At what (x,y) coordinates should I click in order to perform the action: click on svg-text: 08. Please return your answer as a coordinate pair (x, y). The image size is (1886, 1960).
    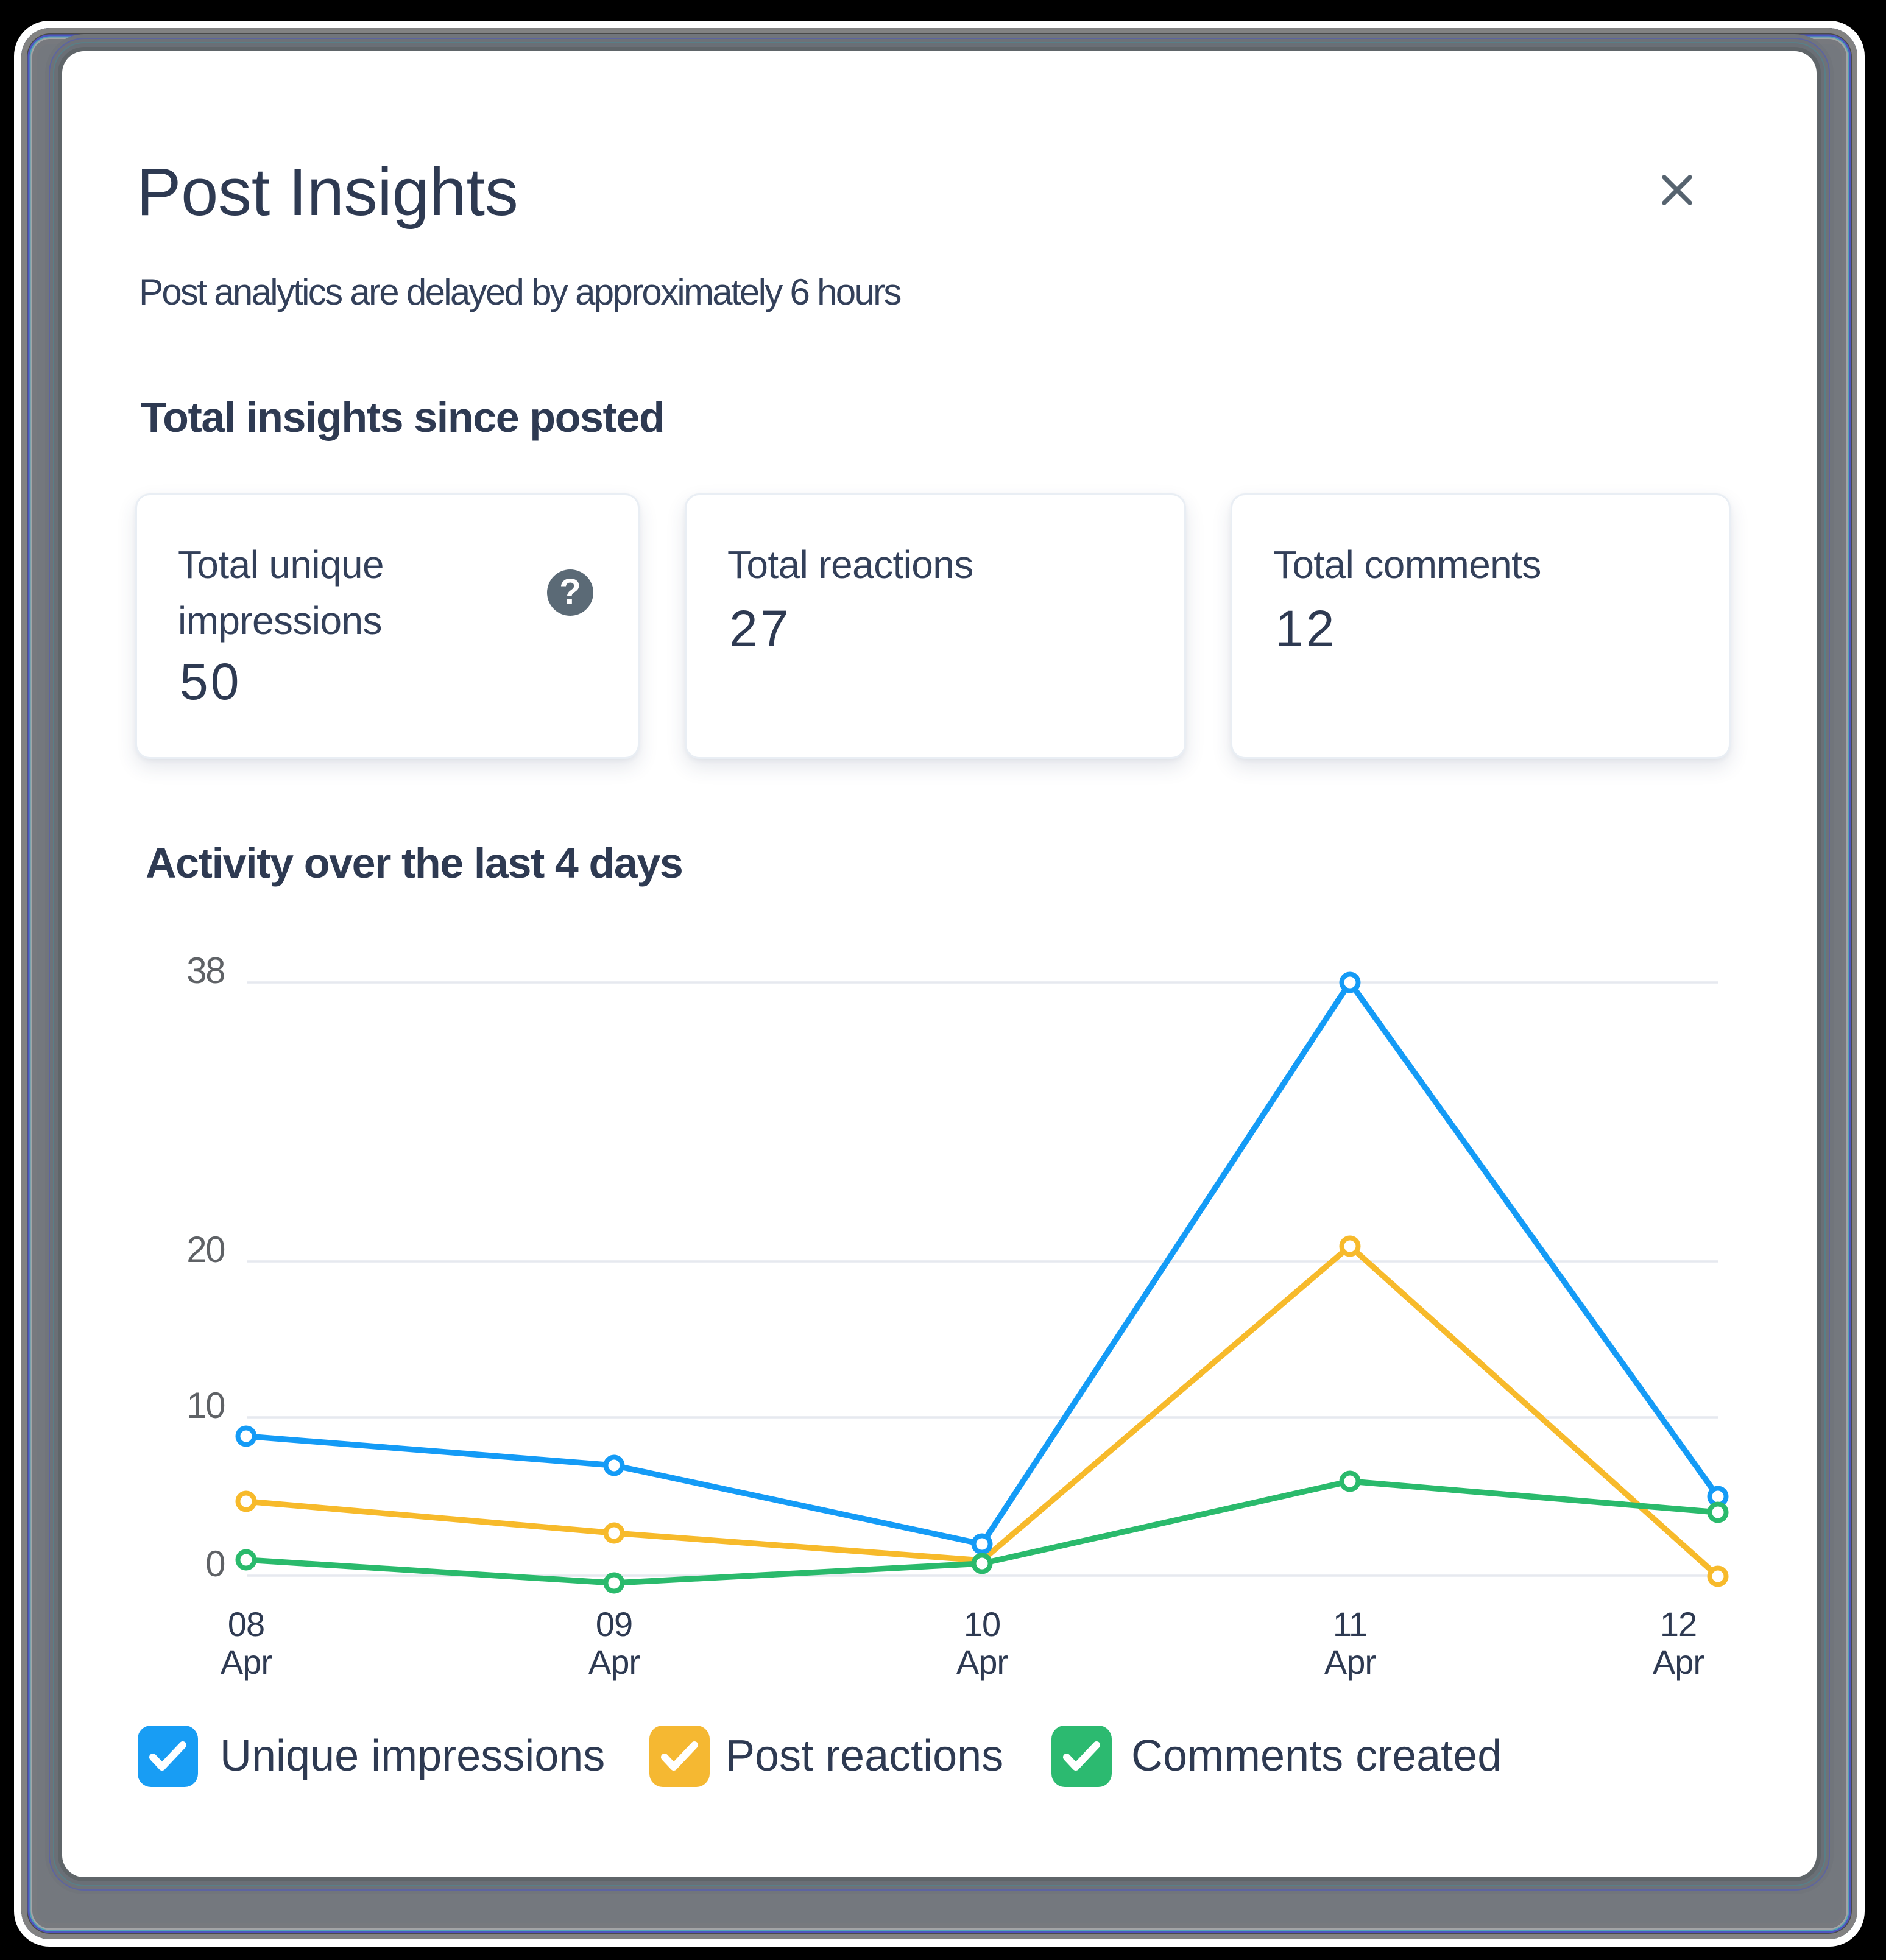
    Looking at the image, I should click on (246, 1624).